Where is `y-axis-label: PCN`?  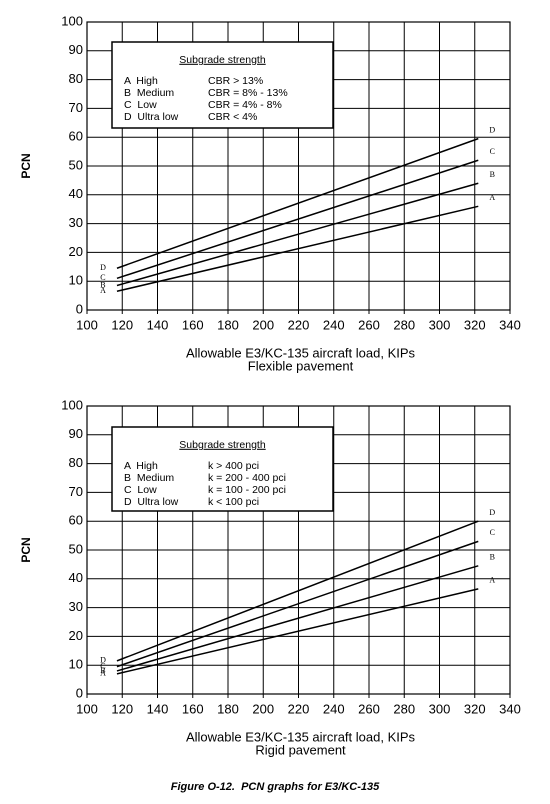 y-axis-label: PCN is located at coordinates (26, 549).